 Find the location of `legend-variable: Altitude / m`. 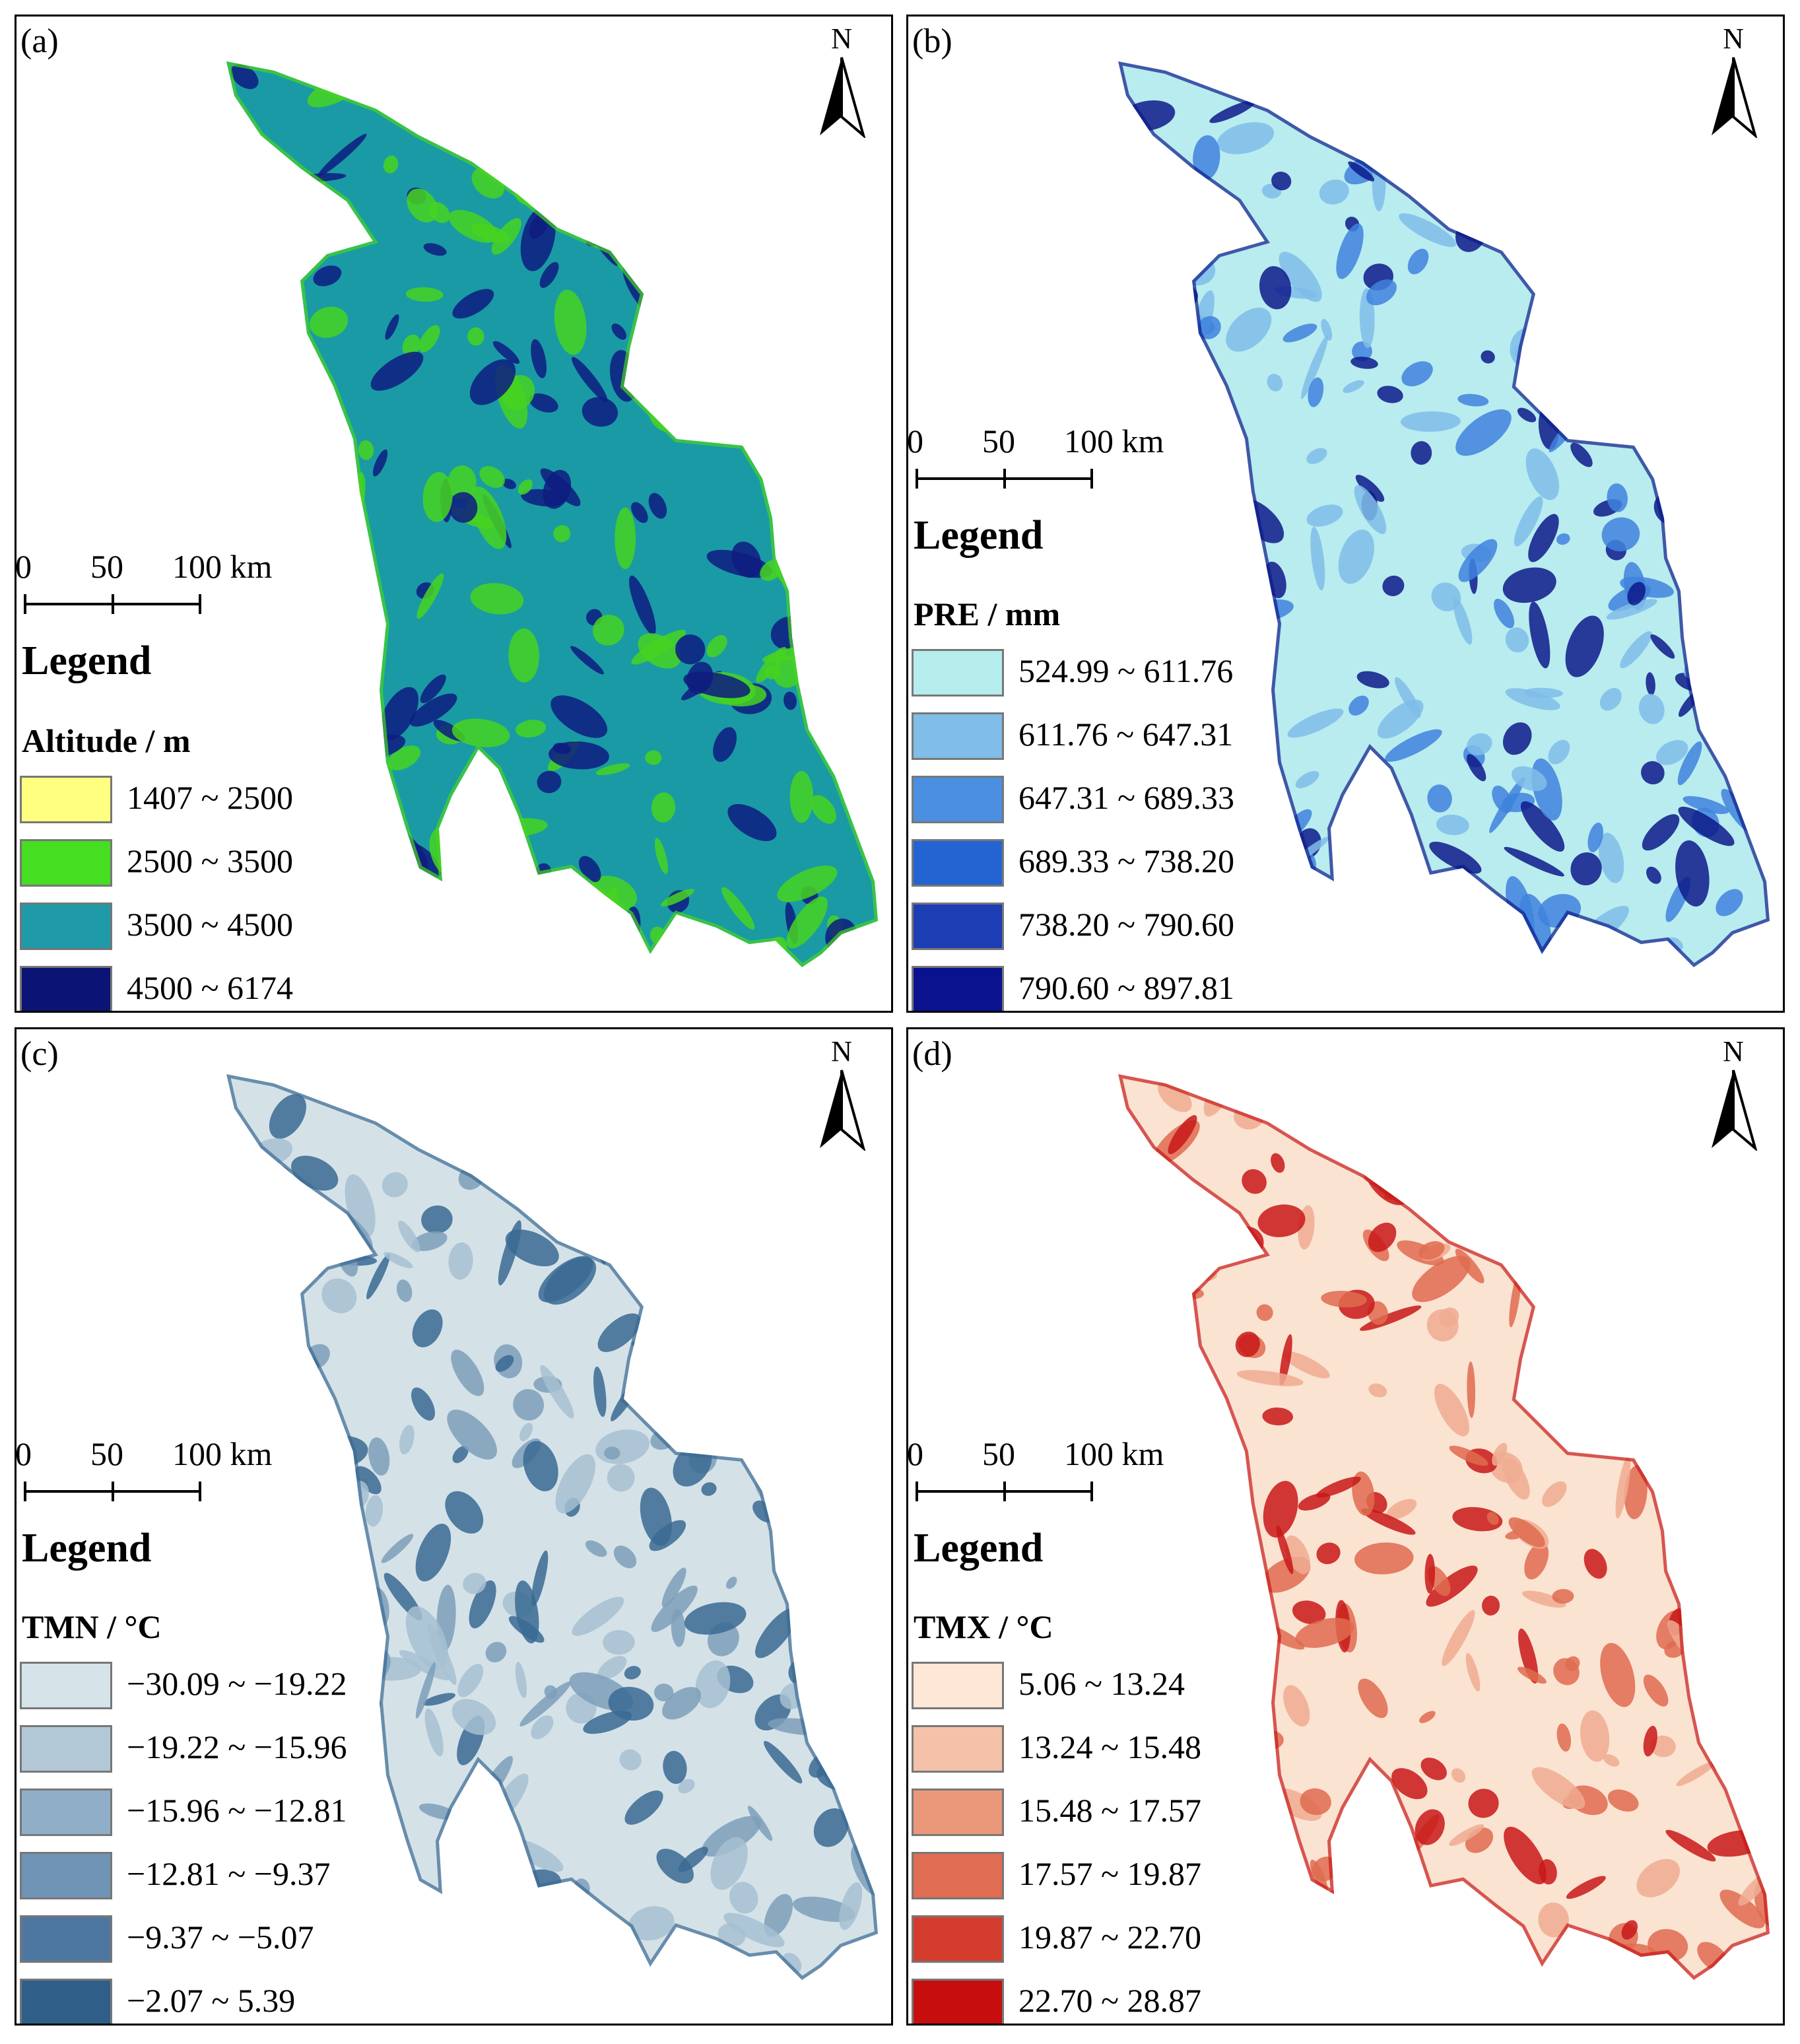

legend-variable: Altitude / m is located at coordinates (106, 740).